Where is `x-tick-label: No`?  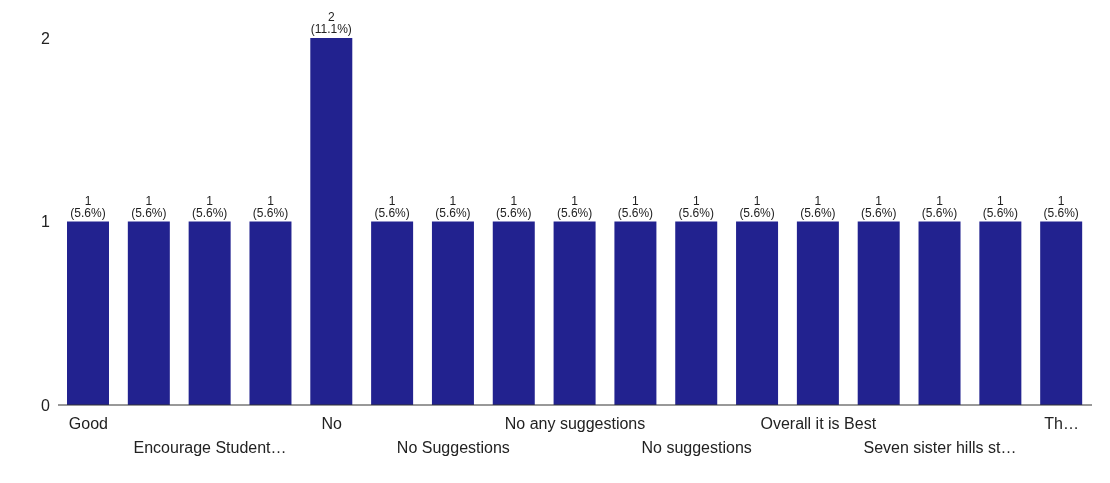 x-tick-label: No is located at coordinates (332, 423).